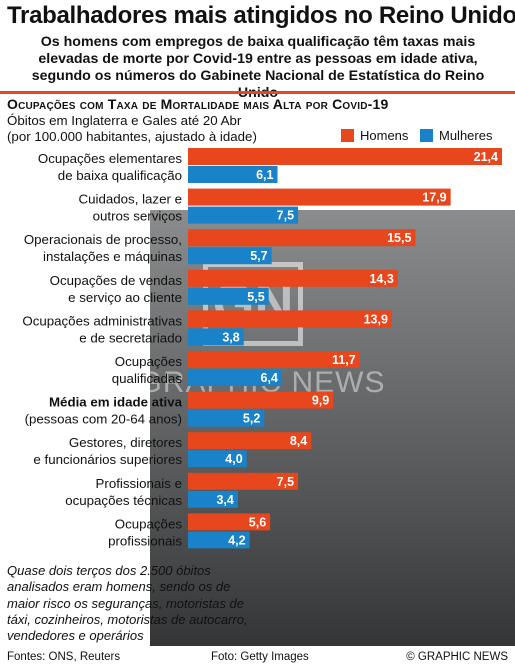 This screenshot has height=671, width=515. What do you see at coordinates (260, 657) in the screenshot?
I see `photo-credit: Foto: Getty Images` at bounding box center [260, 657].